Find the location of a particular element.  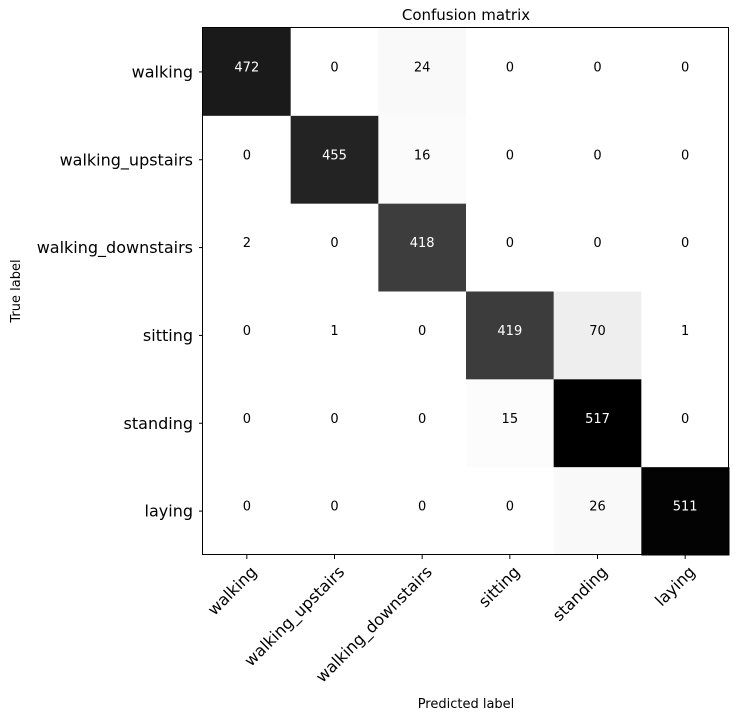

heatmap-cell-r1-c5 is located at coordinates (685, 160).